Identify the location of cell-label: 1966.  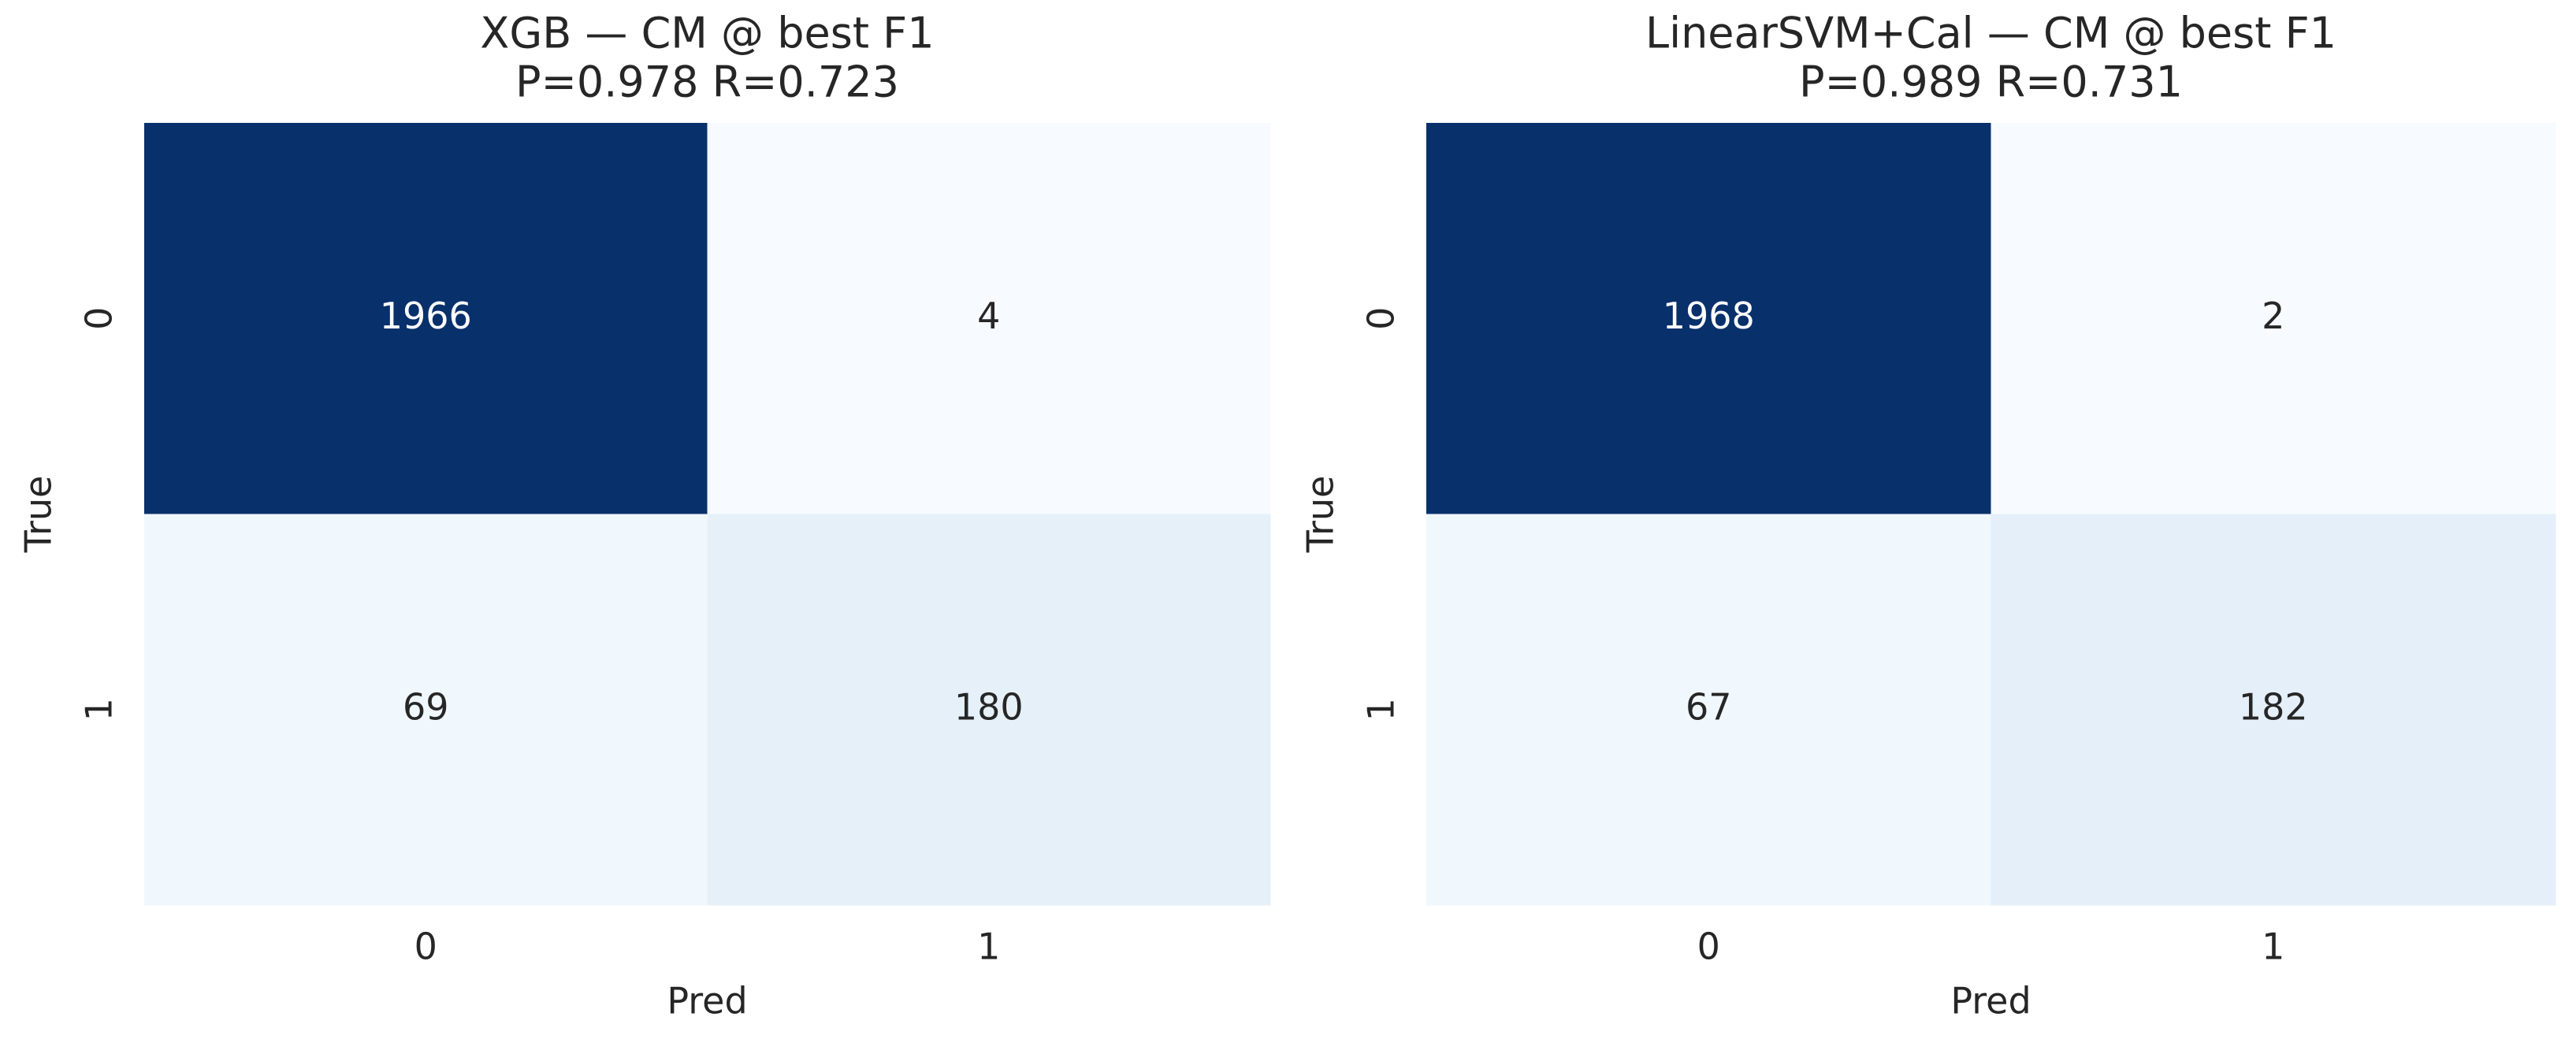
(426, 316).